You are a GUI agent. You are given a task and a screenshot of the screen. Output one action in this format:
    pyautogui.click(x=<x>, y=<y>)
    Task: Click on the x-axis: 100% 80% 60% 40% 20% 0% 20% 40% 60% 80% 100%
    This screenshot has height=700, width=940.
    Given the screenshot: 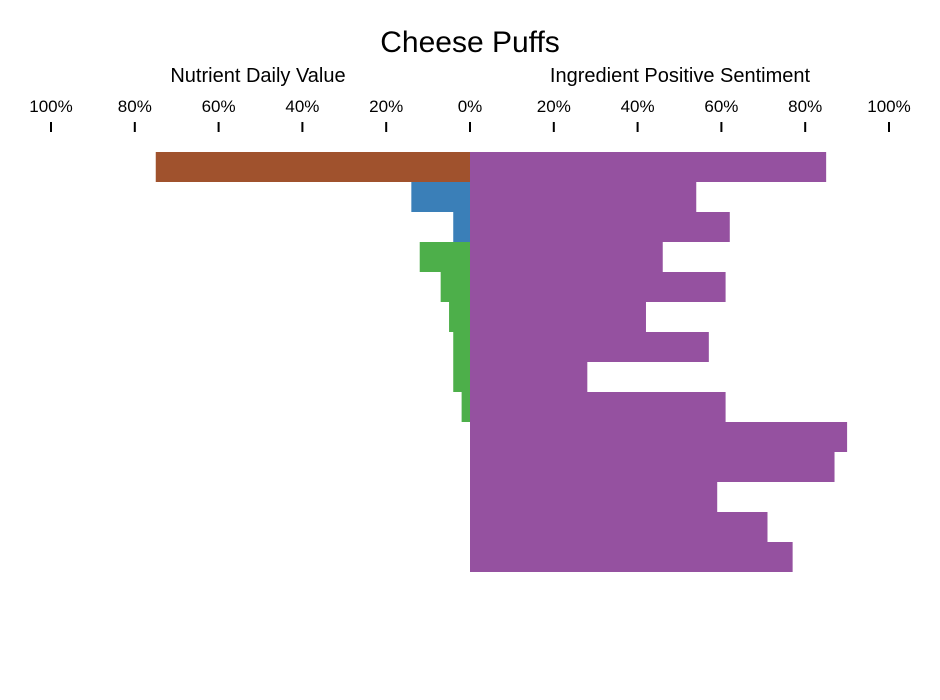 What is the action you would take?
    pyautogui.click(x=470, y=114)
    